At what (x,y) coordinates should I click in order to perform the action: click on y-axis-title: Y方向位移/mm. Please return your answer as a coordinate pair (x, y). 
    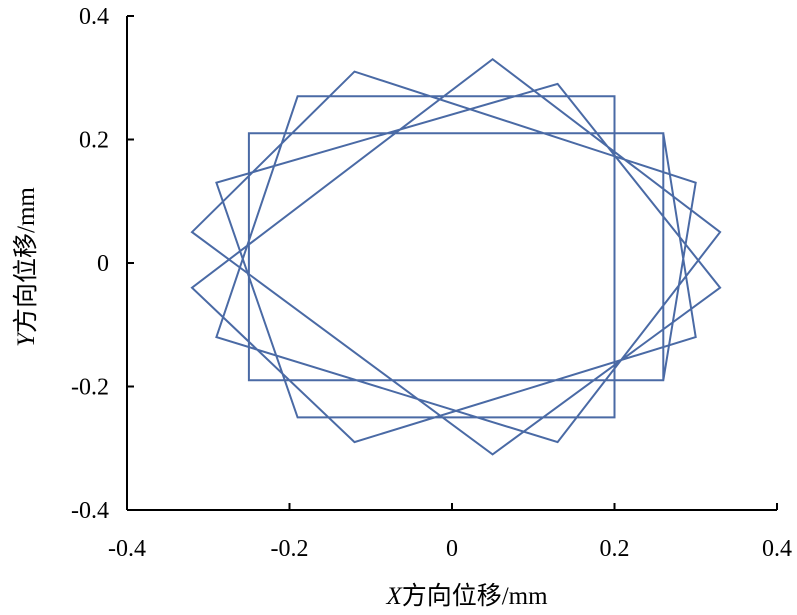
    Looking at the image, I should click on (26, 267).